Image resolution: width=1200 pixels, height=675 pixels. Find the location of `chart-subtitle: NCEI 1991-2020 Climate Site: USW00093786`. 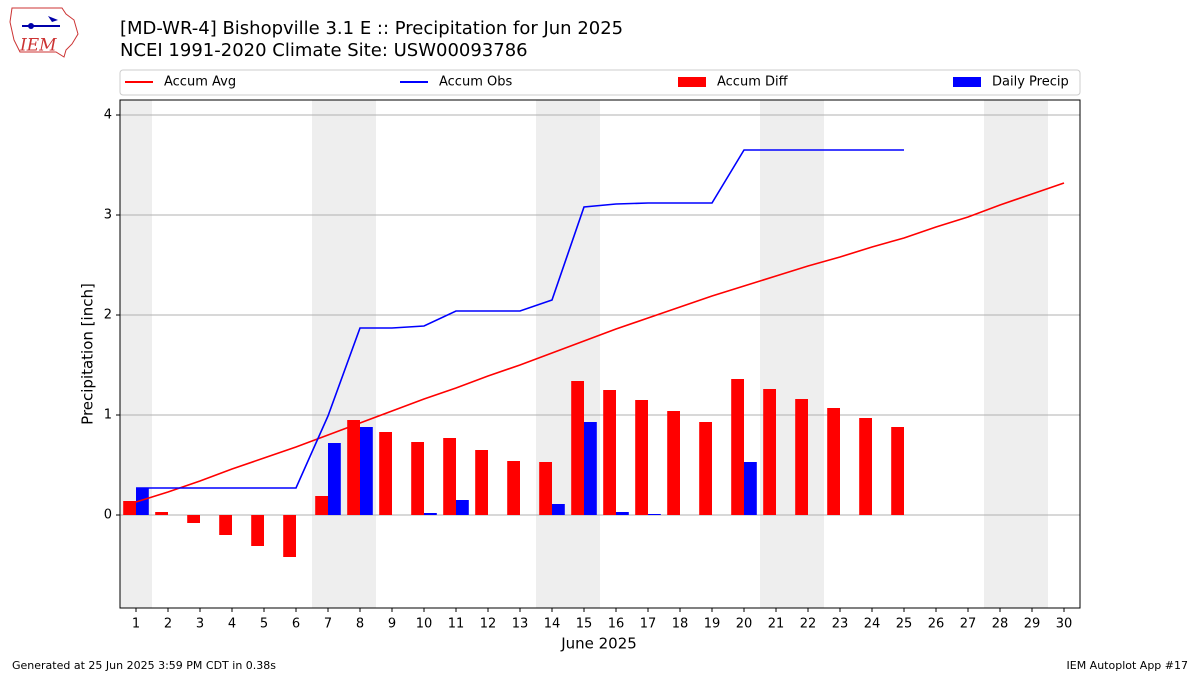

chart-subtitle: NCEI 1991-2020 Climate Site: USW00093786 is located at coordinates (324, 50).